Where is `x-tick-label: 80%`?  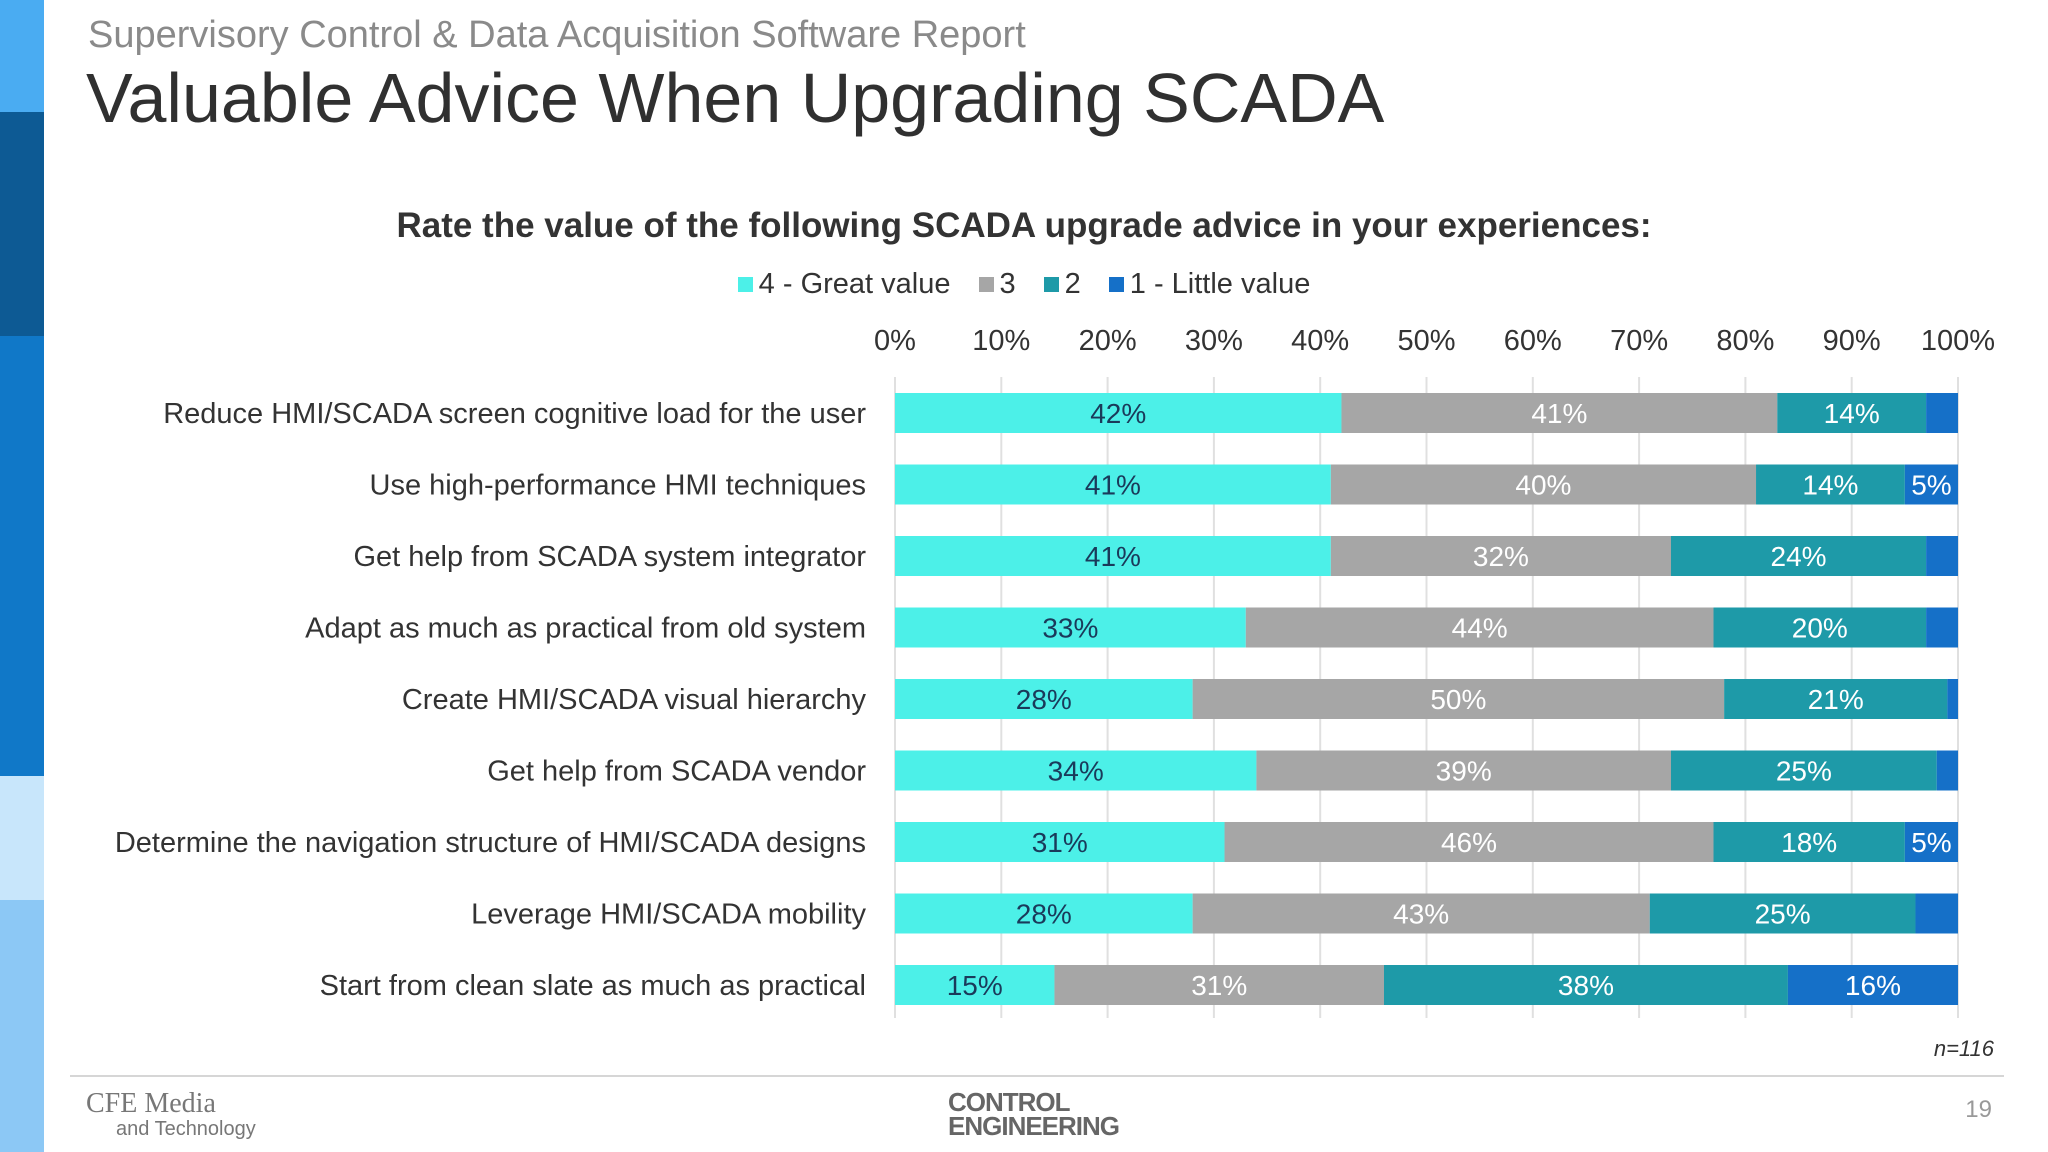
x-tick-label: 80% is located at coordinates (1745, 341).